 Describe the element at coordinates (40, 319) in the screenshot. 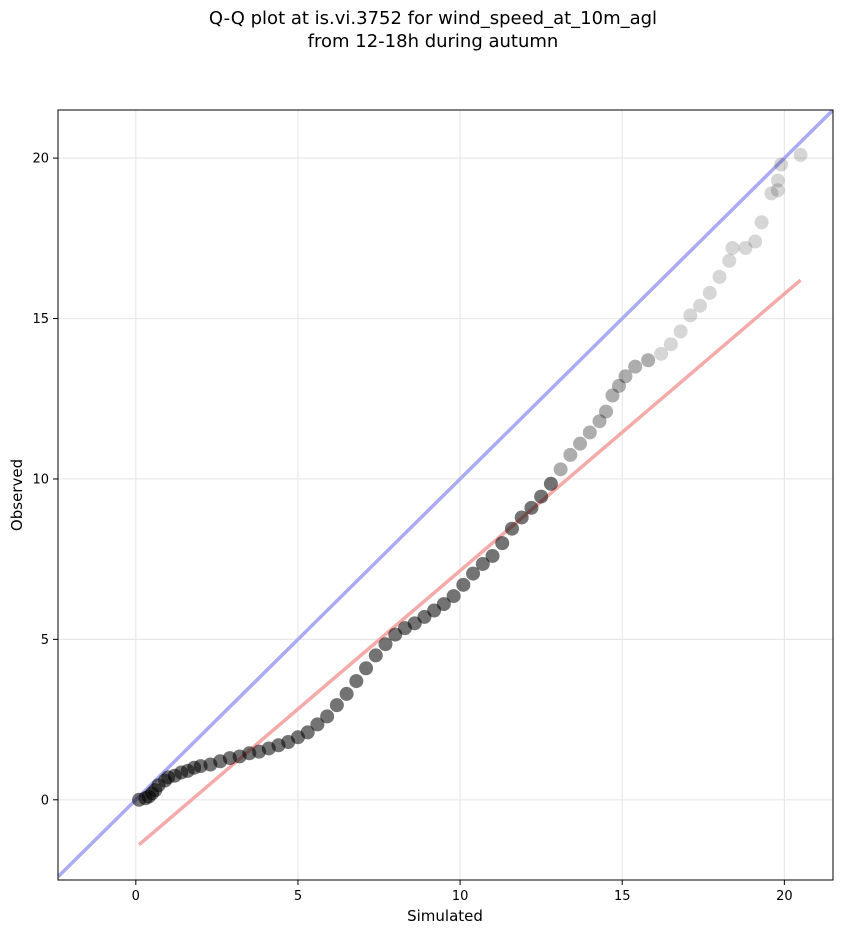

I see `y-tick-label: 15` at that location.